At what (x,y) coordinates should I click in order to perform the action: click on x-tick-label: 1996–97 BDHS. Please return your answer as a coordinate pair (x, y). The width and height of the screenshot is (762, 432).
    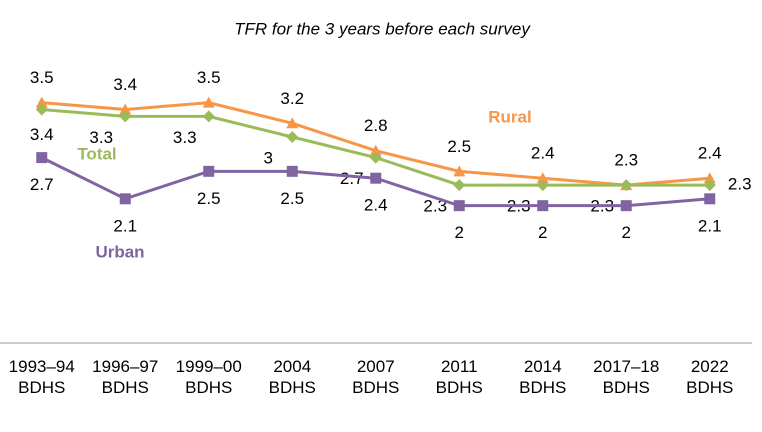
    Looking at the image, I should click on (125, 377).